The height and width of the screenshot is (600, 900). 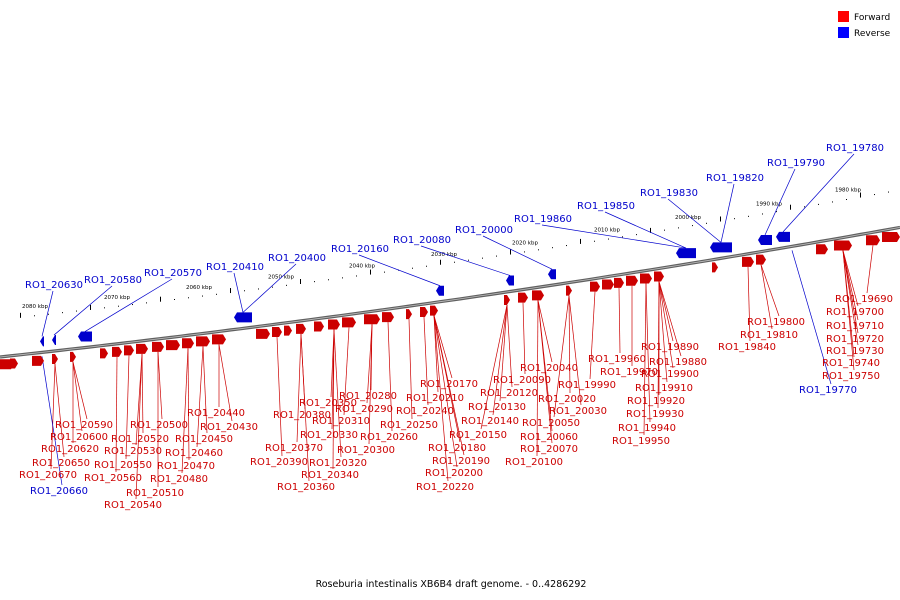 What do you see at coordinates (216, 413) in the screenshot?
I see `gene-label-forward: RO1_20440` at bounding box center [216, 413].